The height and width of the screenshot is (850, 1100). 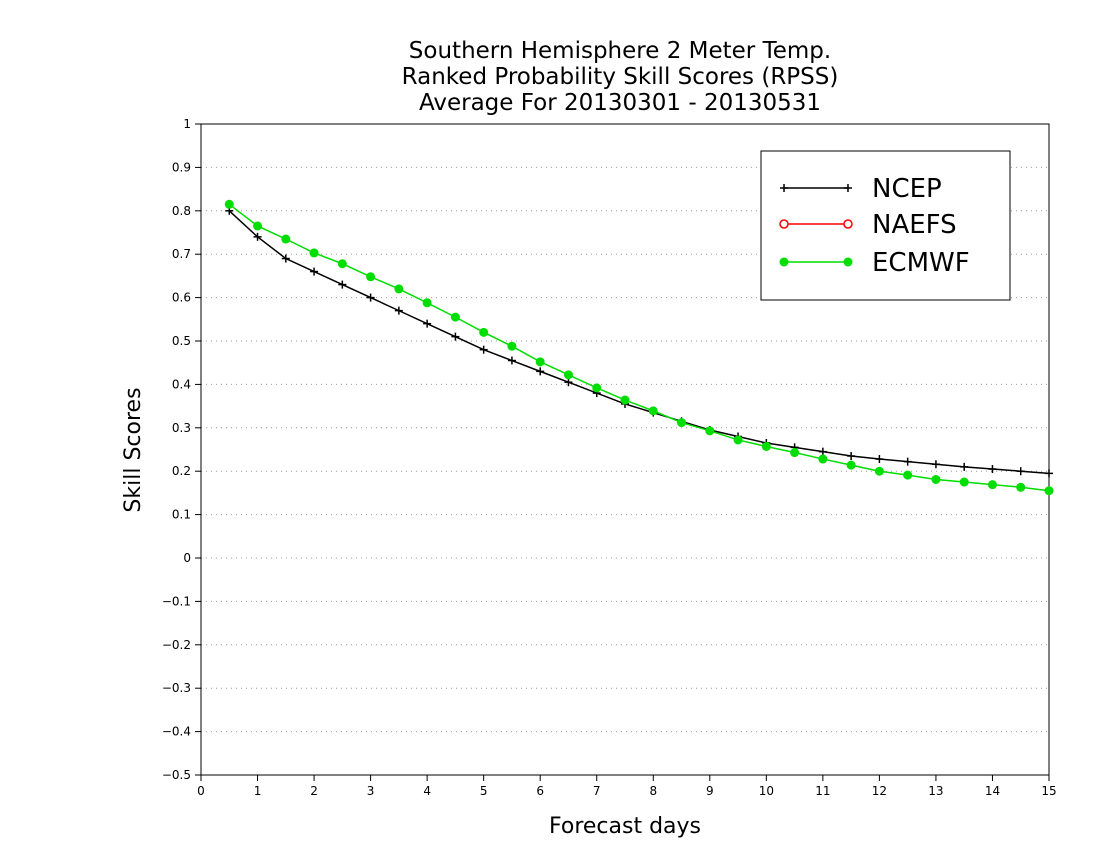 I want to click on x-tick-label: 8, so click(x=653, y=791).